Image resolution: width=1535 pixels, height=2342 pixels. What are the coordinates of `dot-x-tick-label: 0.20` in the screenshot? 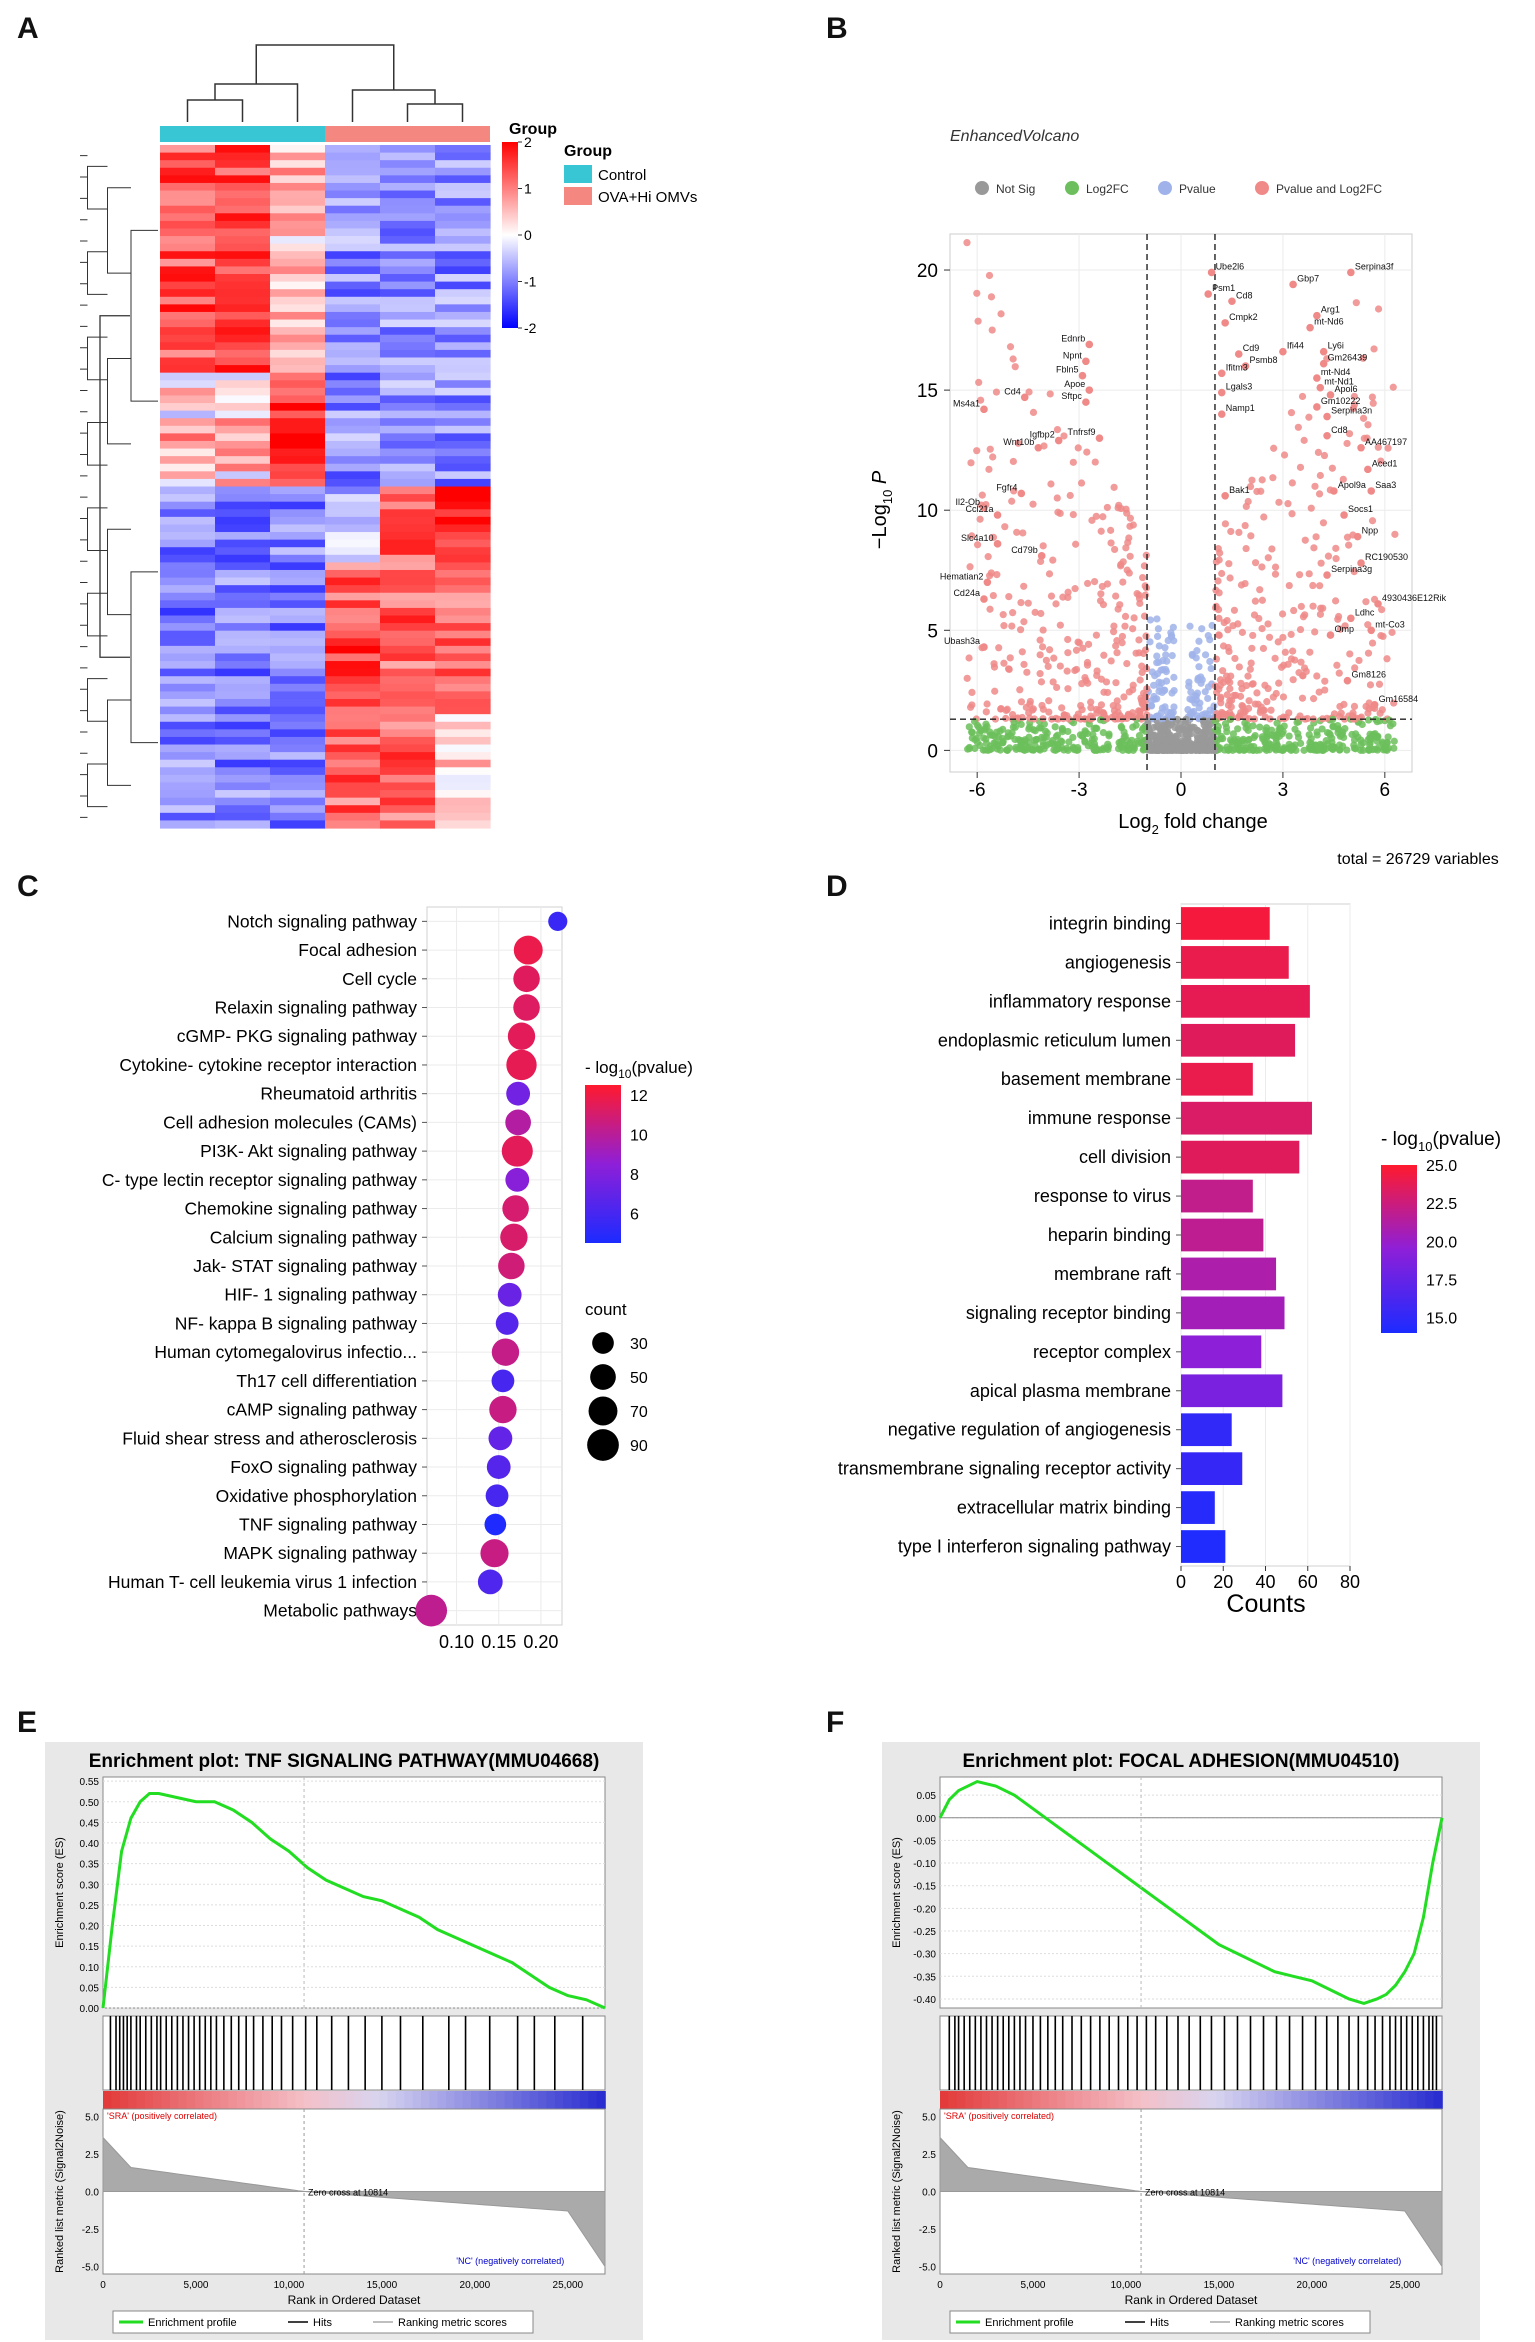 It's located at (540, 1642).